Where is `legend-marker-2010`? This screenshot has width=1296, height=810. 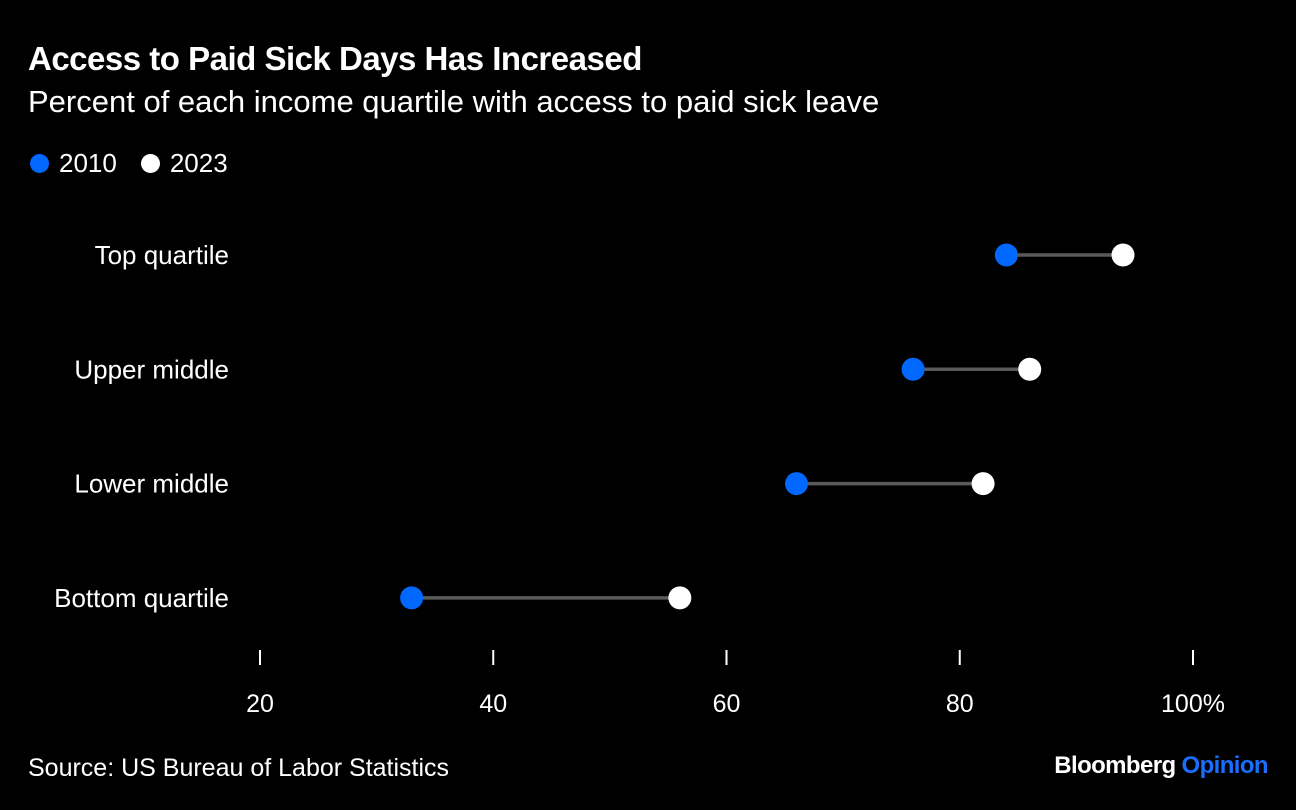
legend-marker-2010 is located at coordinates (39, 163).